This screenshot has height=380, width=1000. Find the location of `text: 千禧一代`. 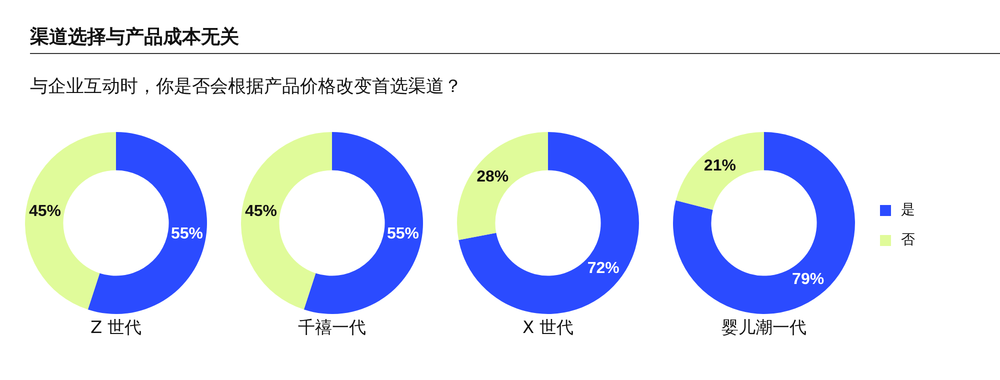

text: 千禧一代 is located at coordinates (332, 328).